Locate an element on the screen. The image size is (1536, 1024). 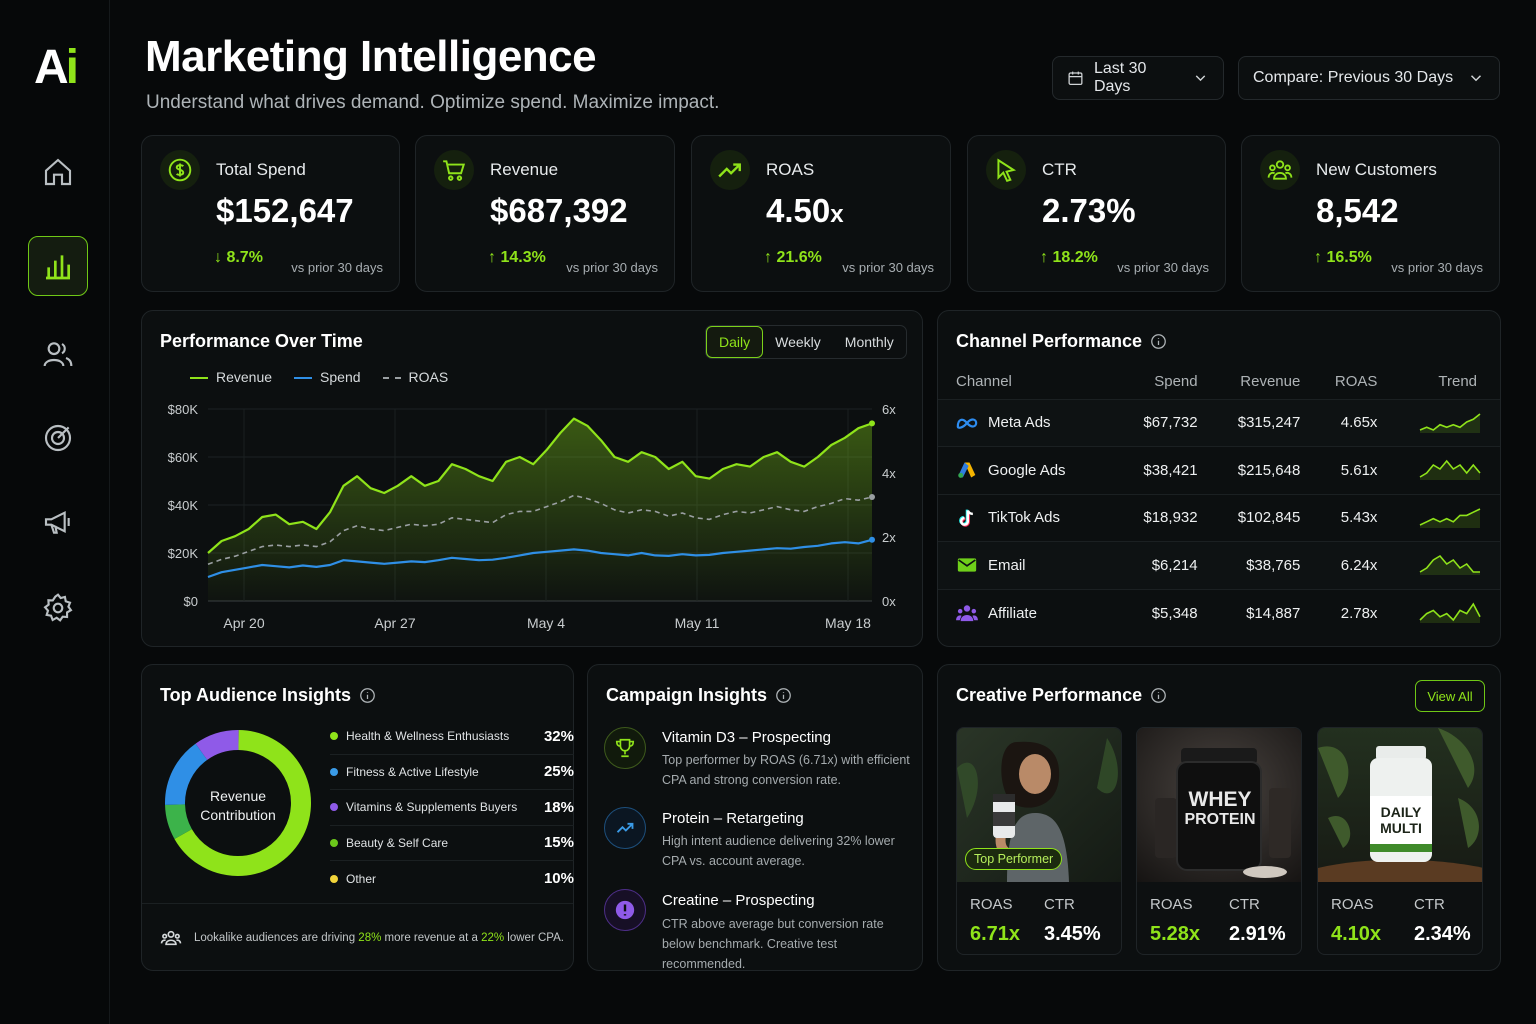
table-row: TikTok Ads $18,932 $102,845 5.43x is located at coordinates (1219, 517).